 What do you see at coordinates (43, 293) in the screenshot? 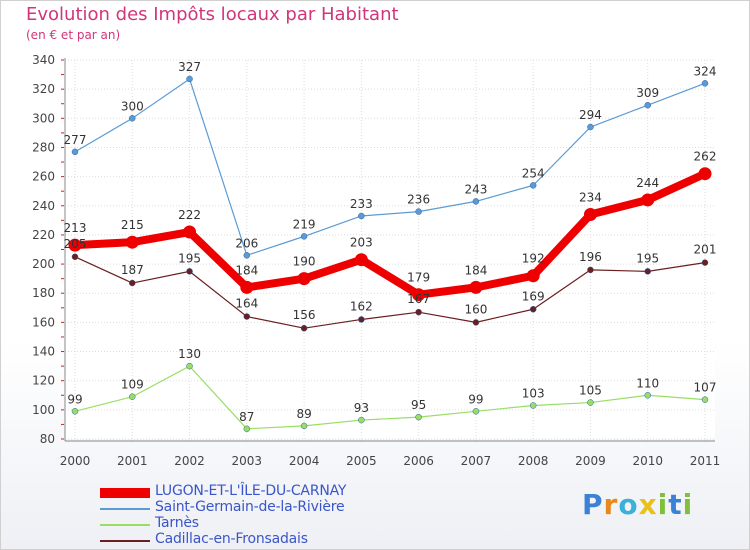
I see `y-tick-label: 180` at bounding box center [43, 293].